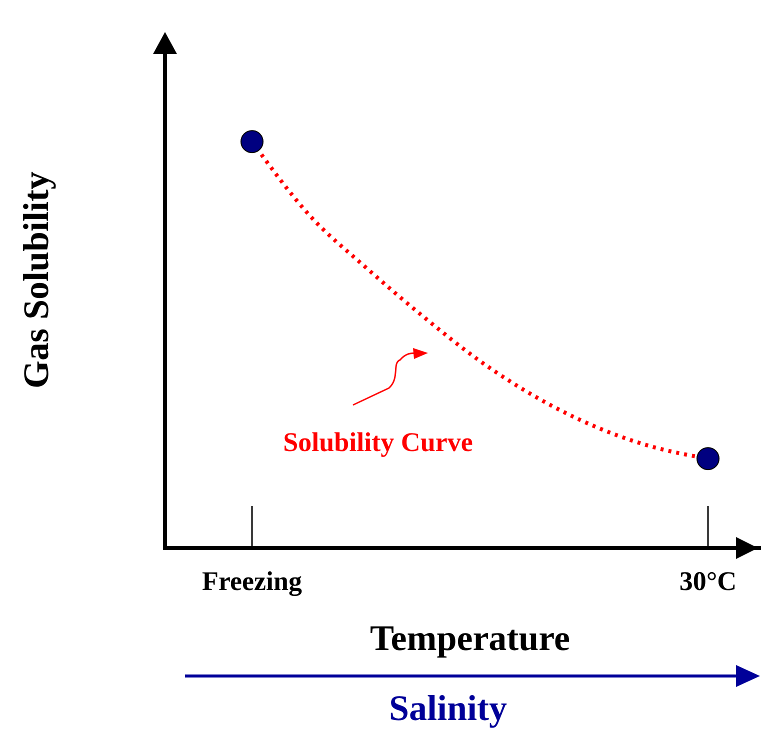  Describe the element at coordinates (378, 442) in the screenshot. I see `legend-label: Solubility Curve` at that location.